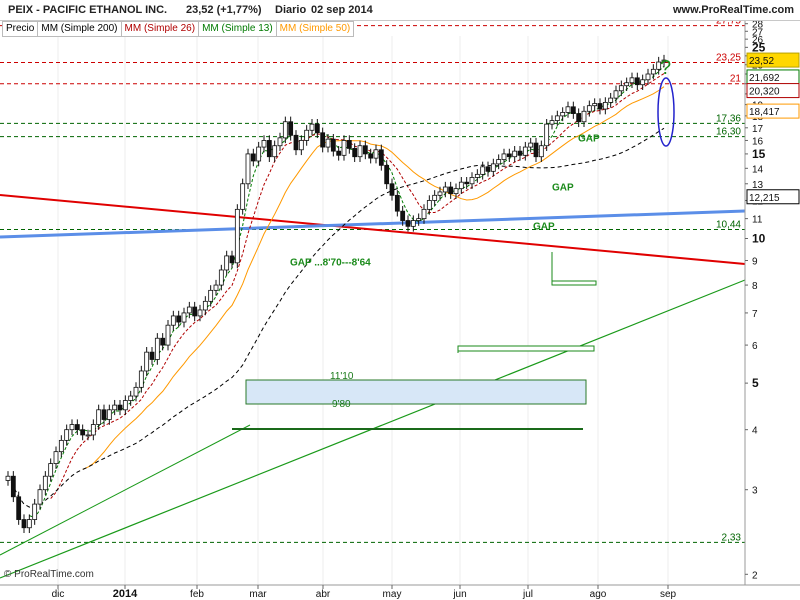 The height and width of the screenshot is (600, 800). Describe the element at coordinates (330, 262) in the screenshot. I see `gap-label: GAP ...8'70---8'64` at that location.